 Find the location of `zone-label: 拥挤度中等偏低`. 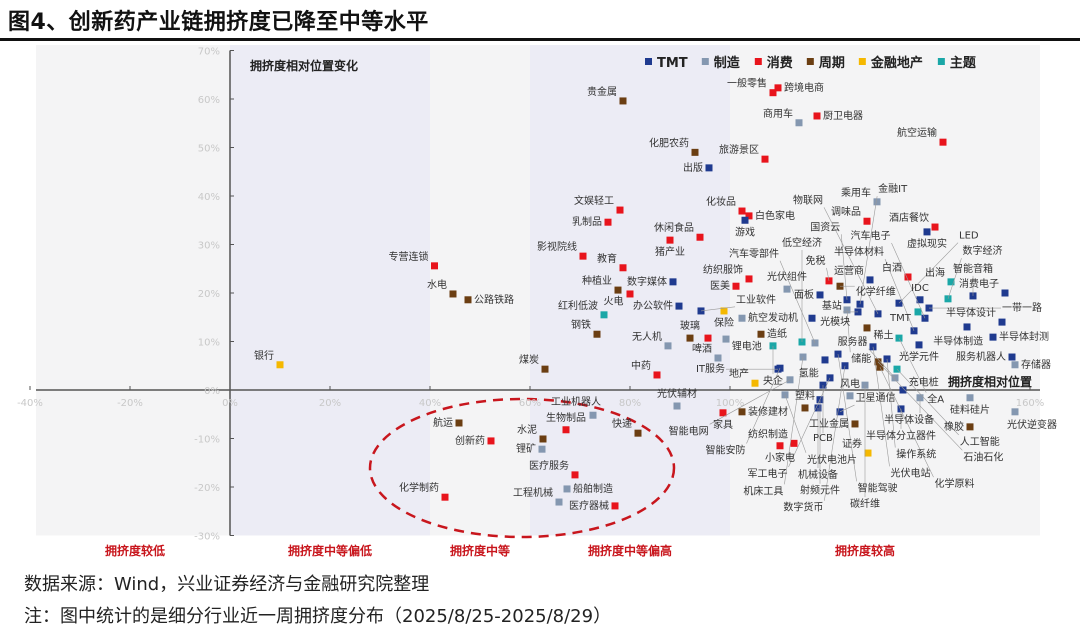

zone-label: 拥挤度中等偏低 is located at coordinates (330, 550).